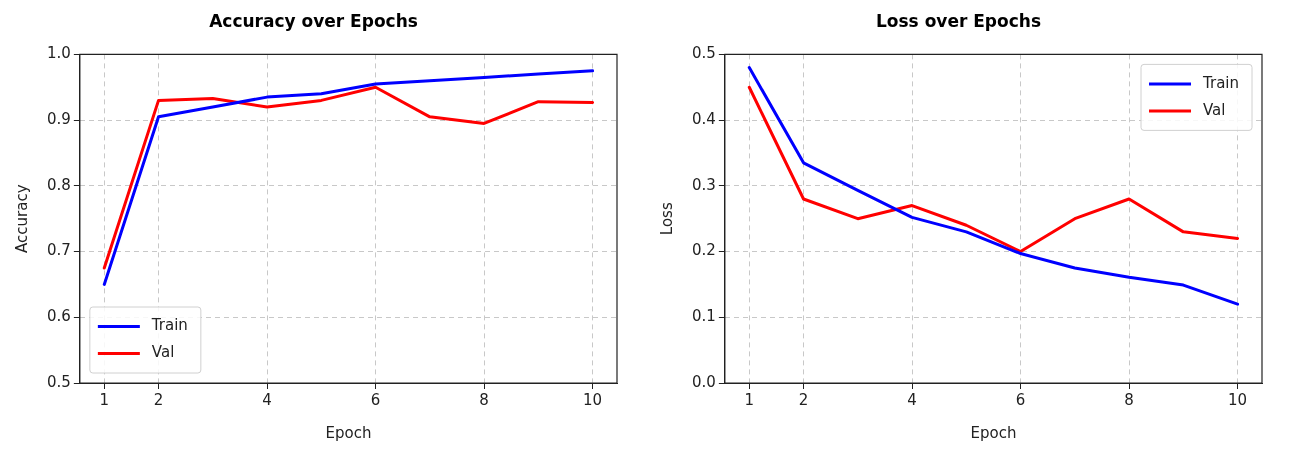 This screenshot has height=455, width=1291. I want to click on y-tick-label: 0.9, so click(59, 119).